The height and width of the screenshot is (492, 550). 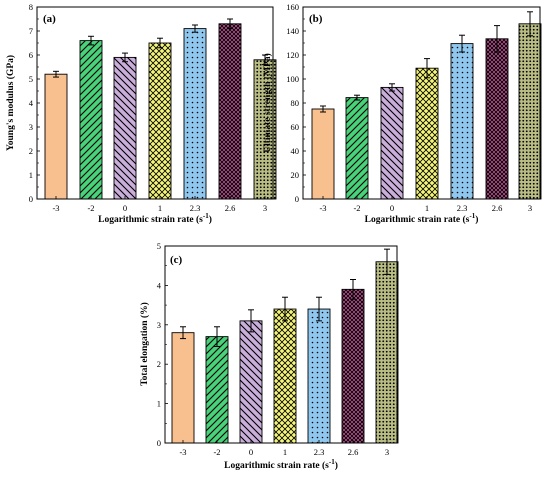 What do you see at coordinates (295, 127) in the screenshot?
I see `y-tick-label: 60` at bounding box center [295, 127].